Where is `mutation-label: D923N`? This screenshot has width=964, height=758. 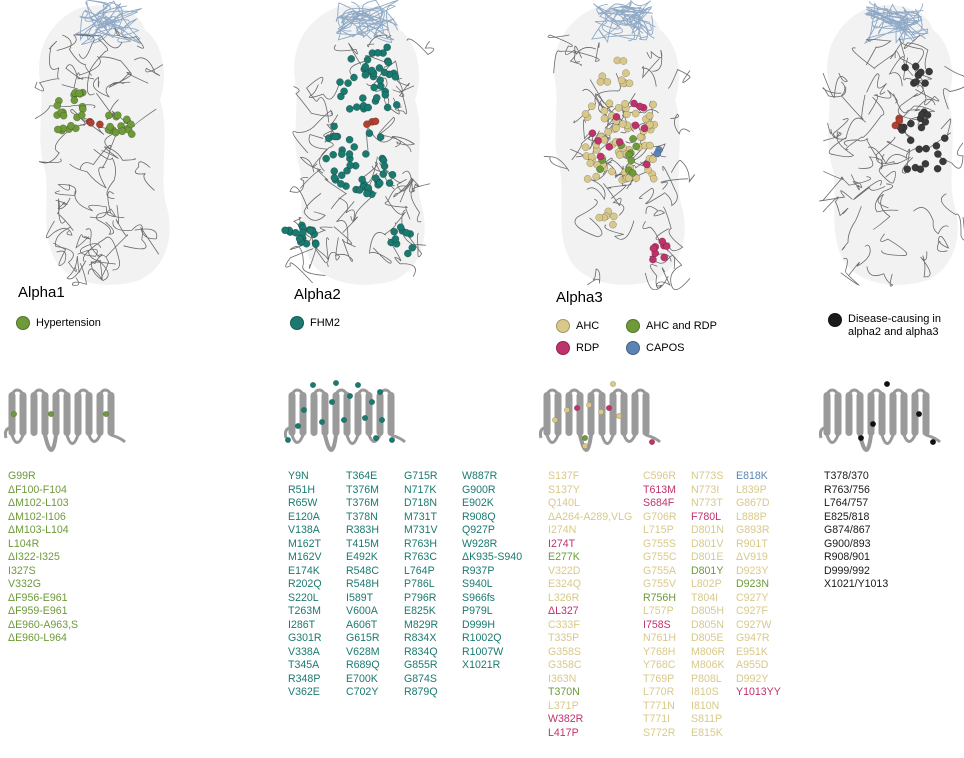 mutation-label: D923N is located at coordinates (758, 585).